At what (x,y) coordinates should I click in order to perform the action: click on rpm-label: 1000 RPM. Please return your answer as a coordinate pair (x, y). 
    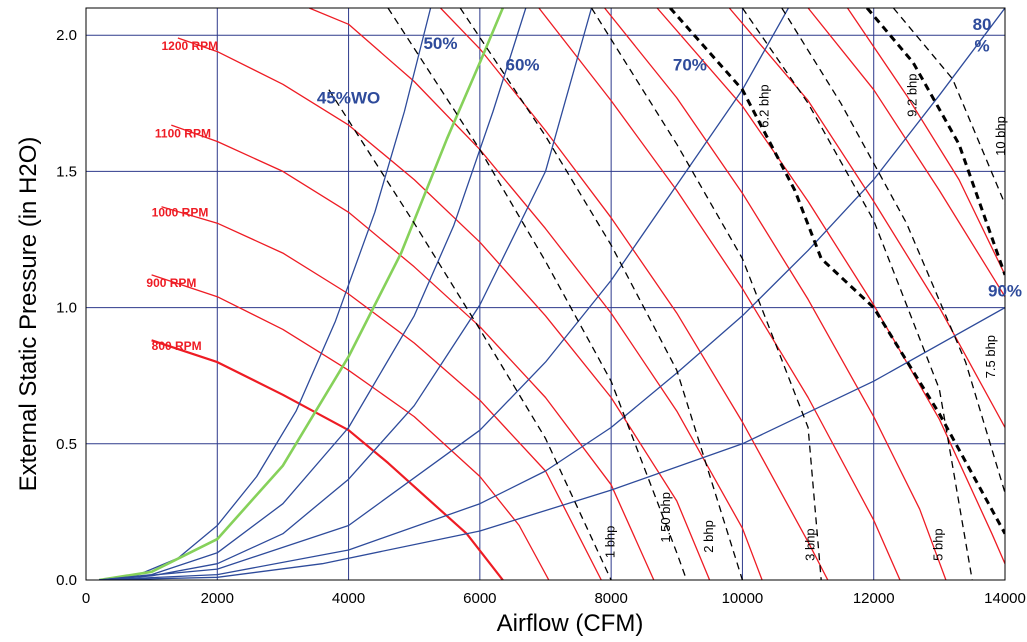
    Looking at the image, I should click on (180, 212).